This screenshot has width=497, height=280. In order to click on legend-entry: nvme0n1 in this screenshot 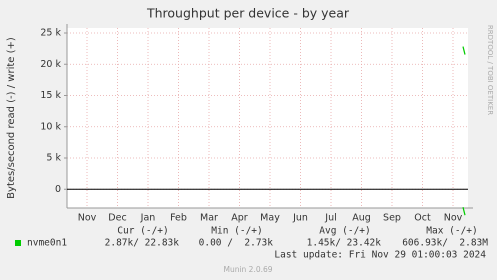, I will do `click(47, 243)`.